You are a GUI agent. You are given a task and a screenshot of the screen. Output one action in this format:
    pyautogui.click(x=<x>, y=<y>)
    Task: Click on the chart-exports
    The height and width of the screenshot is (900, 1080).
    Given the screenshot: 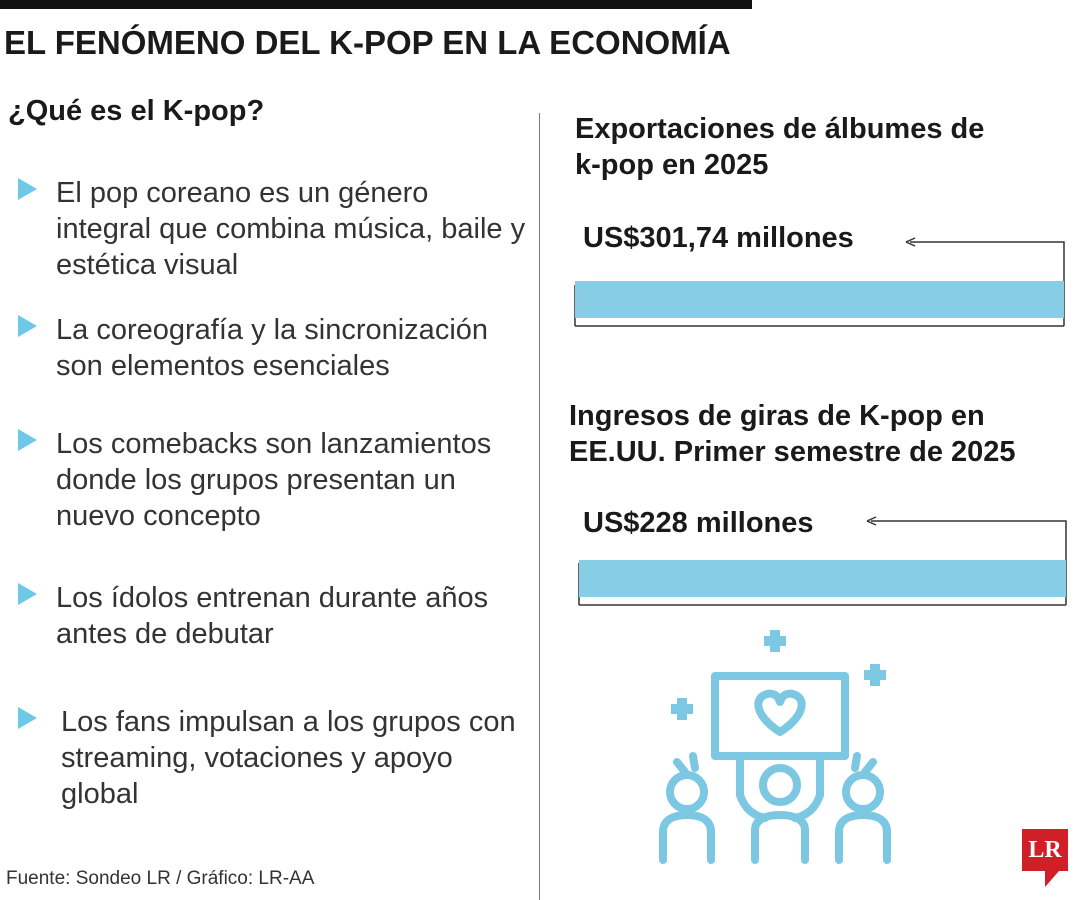 What is the action you would take?
    pyautogui.click(x=819, y=282)
    